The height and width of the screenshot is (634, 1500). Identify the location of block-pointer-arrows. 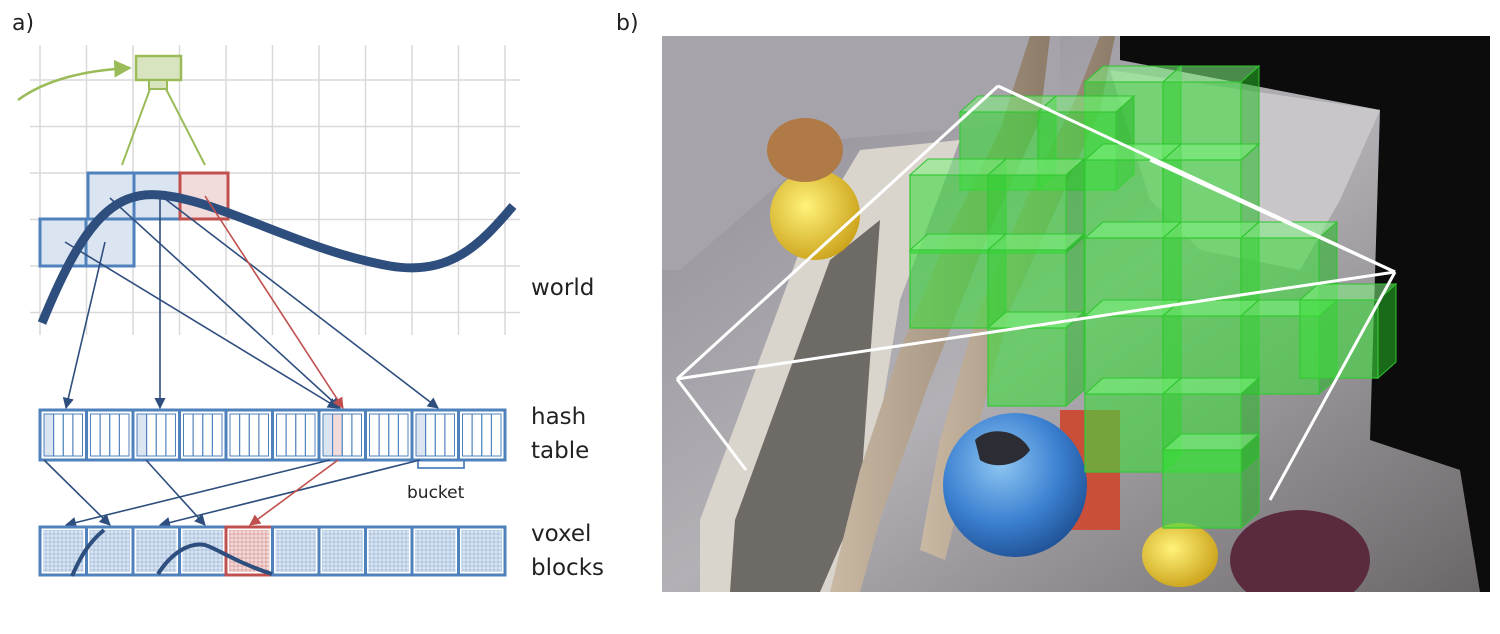
(232, 494).